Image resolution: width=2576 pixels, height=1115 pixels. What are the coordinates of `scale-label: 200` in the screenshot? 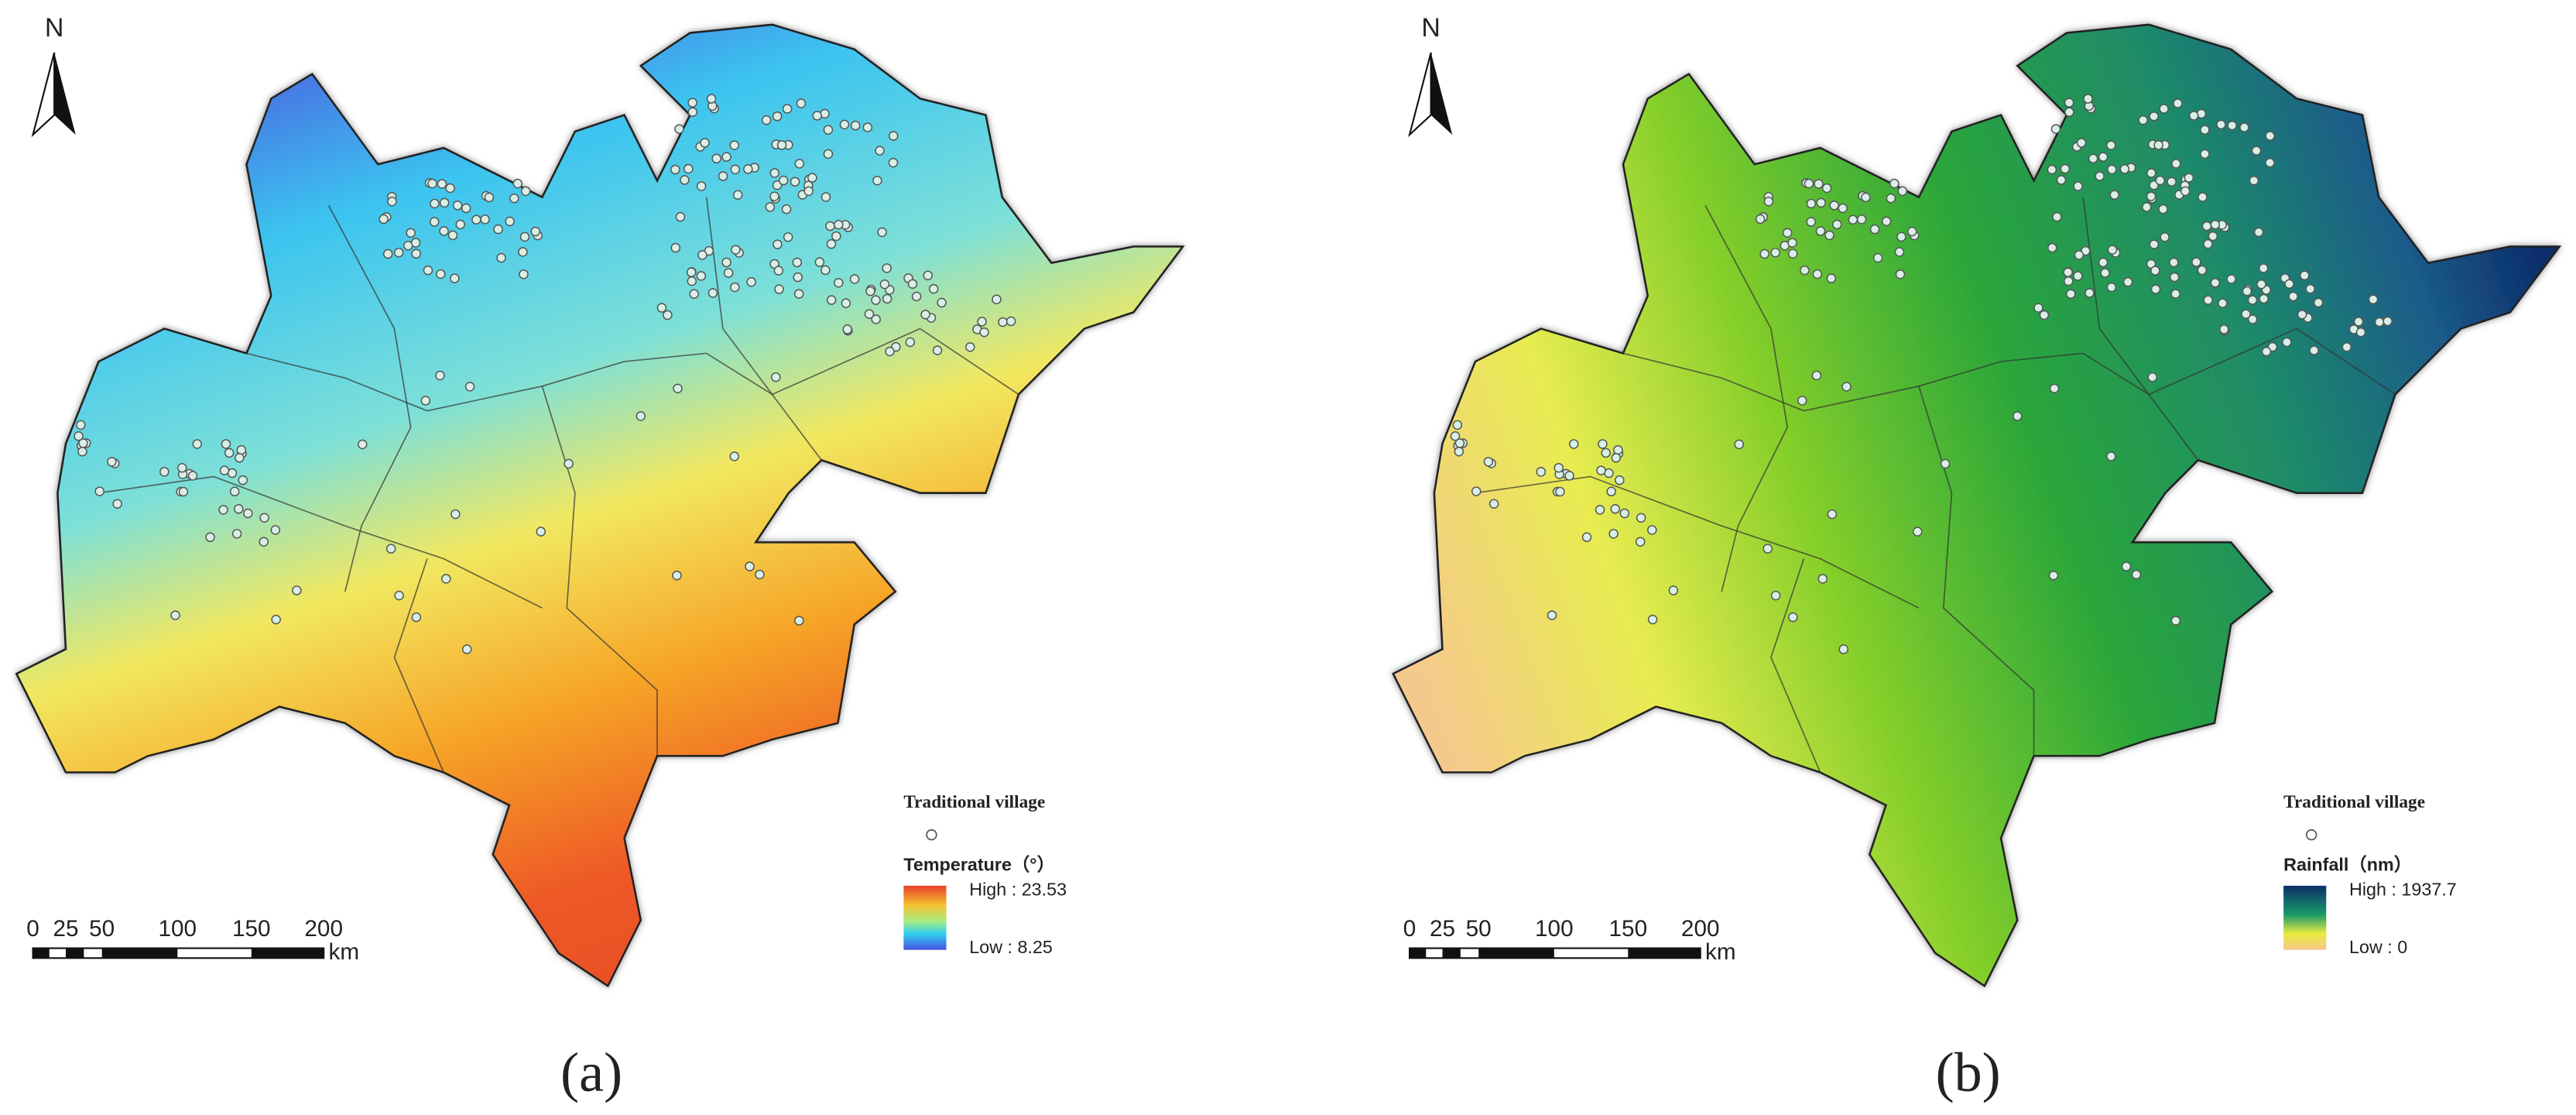 It's located at (1700, 929).